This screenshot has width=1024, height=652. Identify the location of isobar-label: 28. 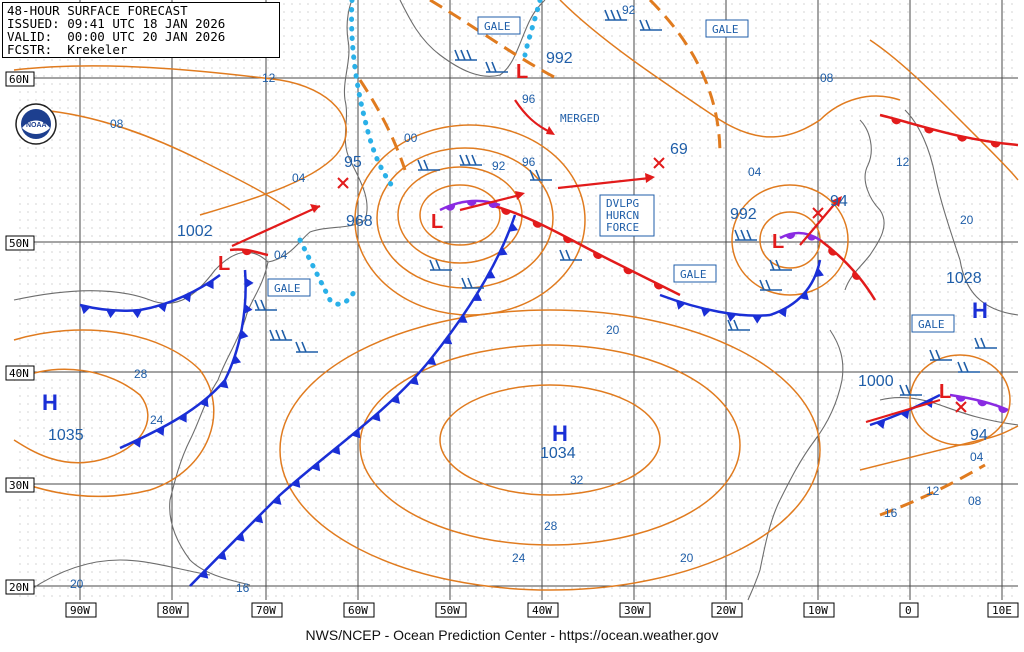
(551, 526).